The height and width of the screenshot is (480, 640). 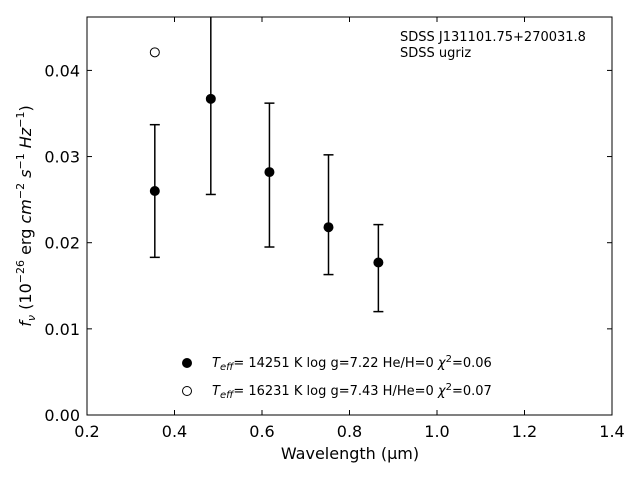 I want to click on x-axis-title: Wavelength (μm), so click(x=350, y=453).